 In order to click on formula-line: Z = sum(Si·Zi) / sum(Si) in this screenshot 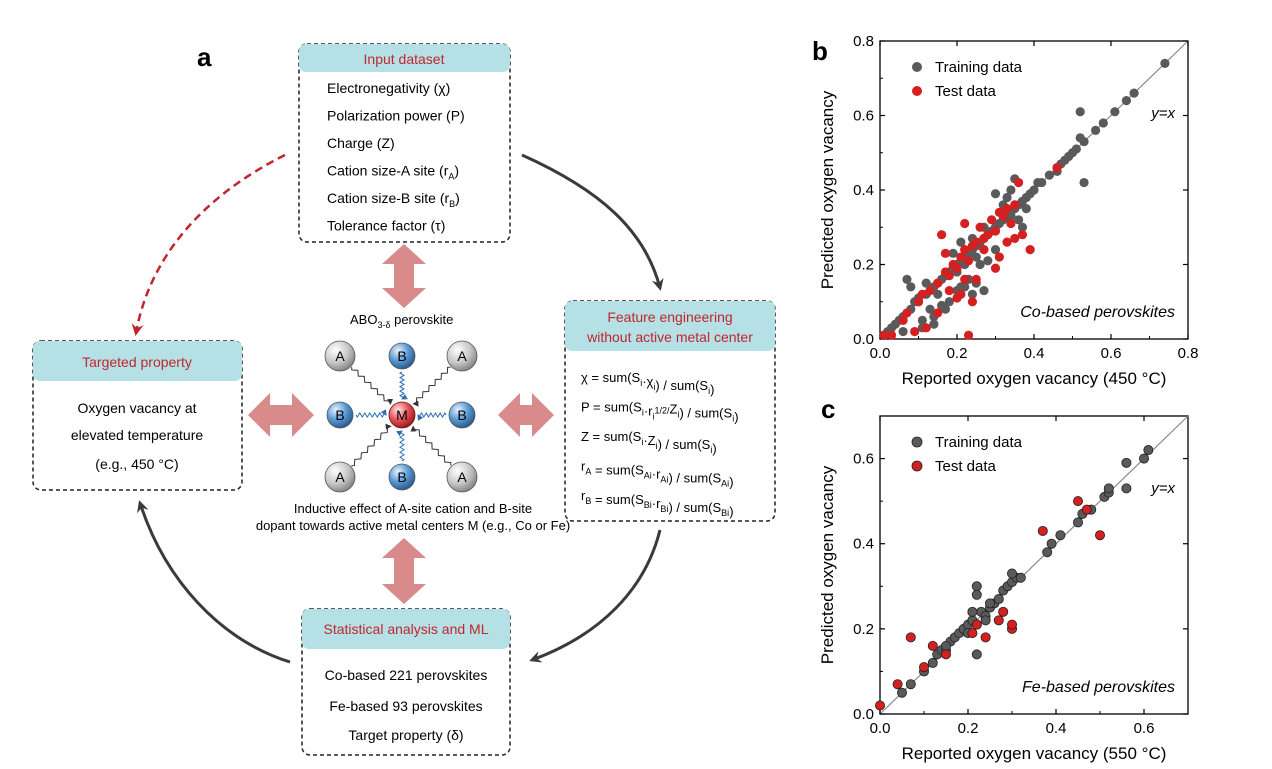, I will do `click(649, 442)`.